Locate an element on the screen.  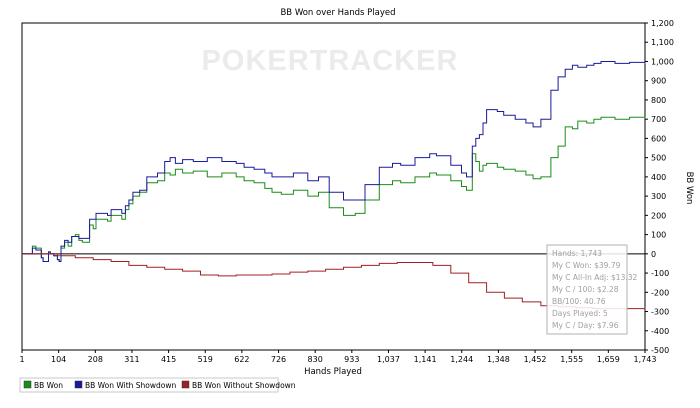
legend-label: BB Won With Showdown is located at coordinates (131, 385).